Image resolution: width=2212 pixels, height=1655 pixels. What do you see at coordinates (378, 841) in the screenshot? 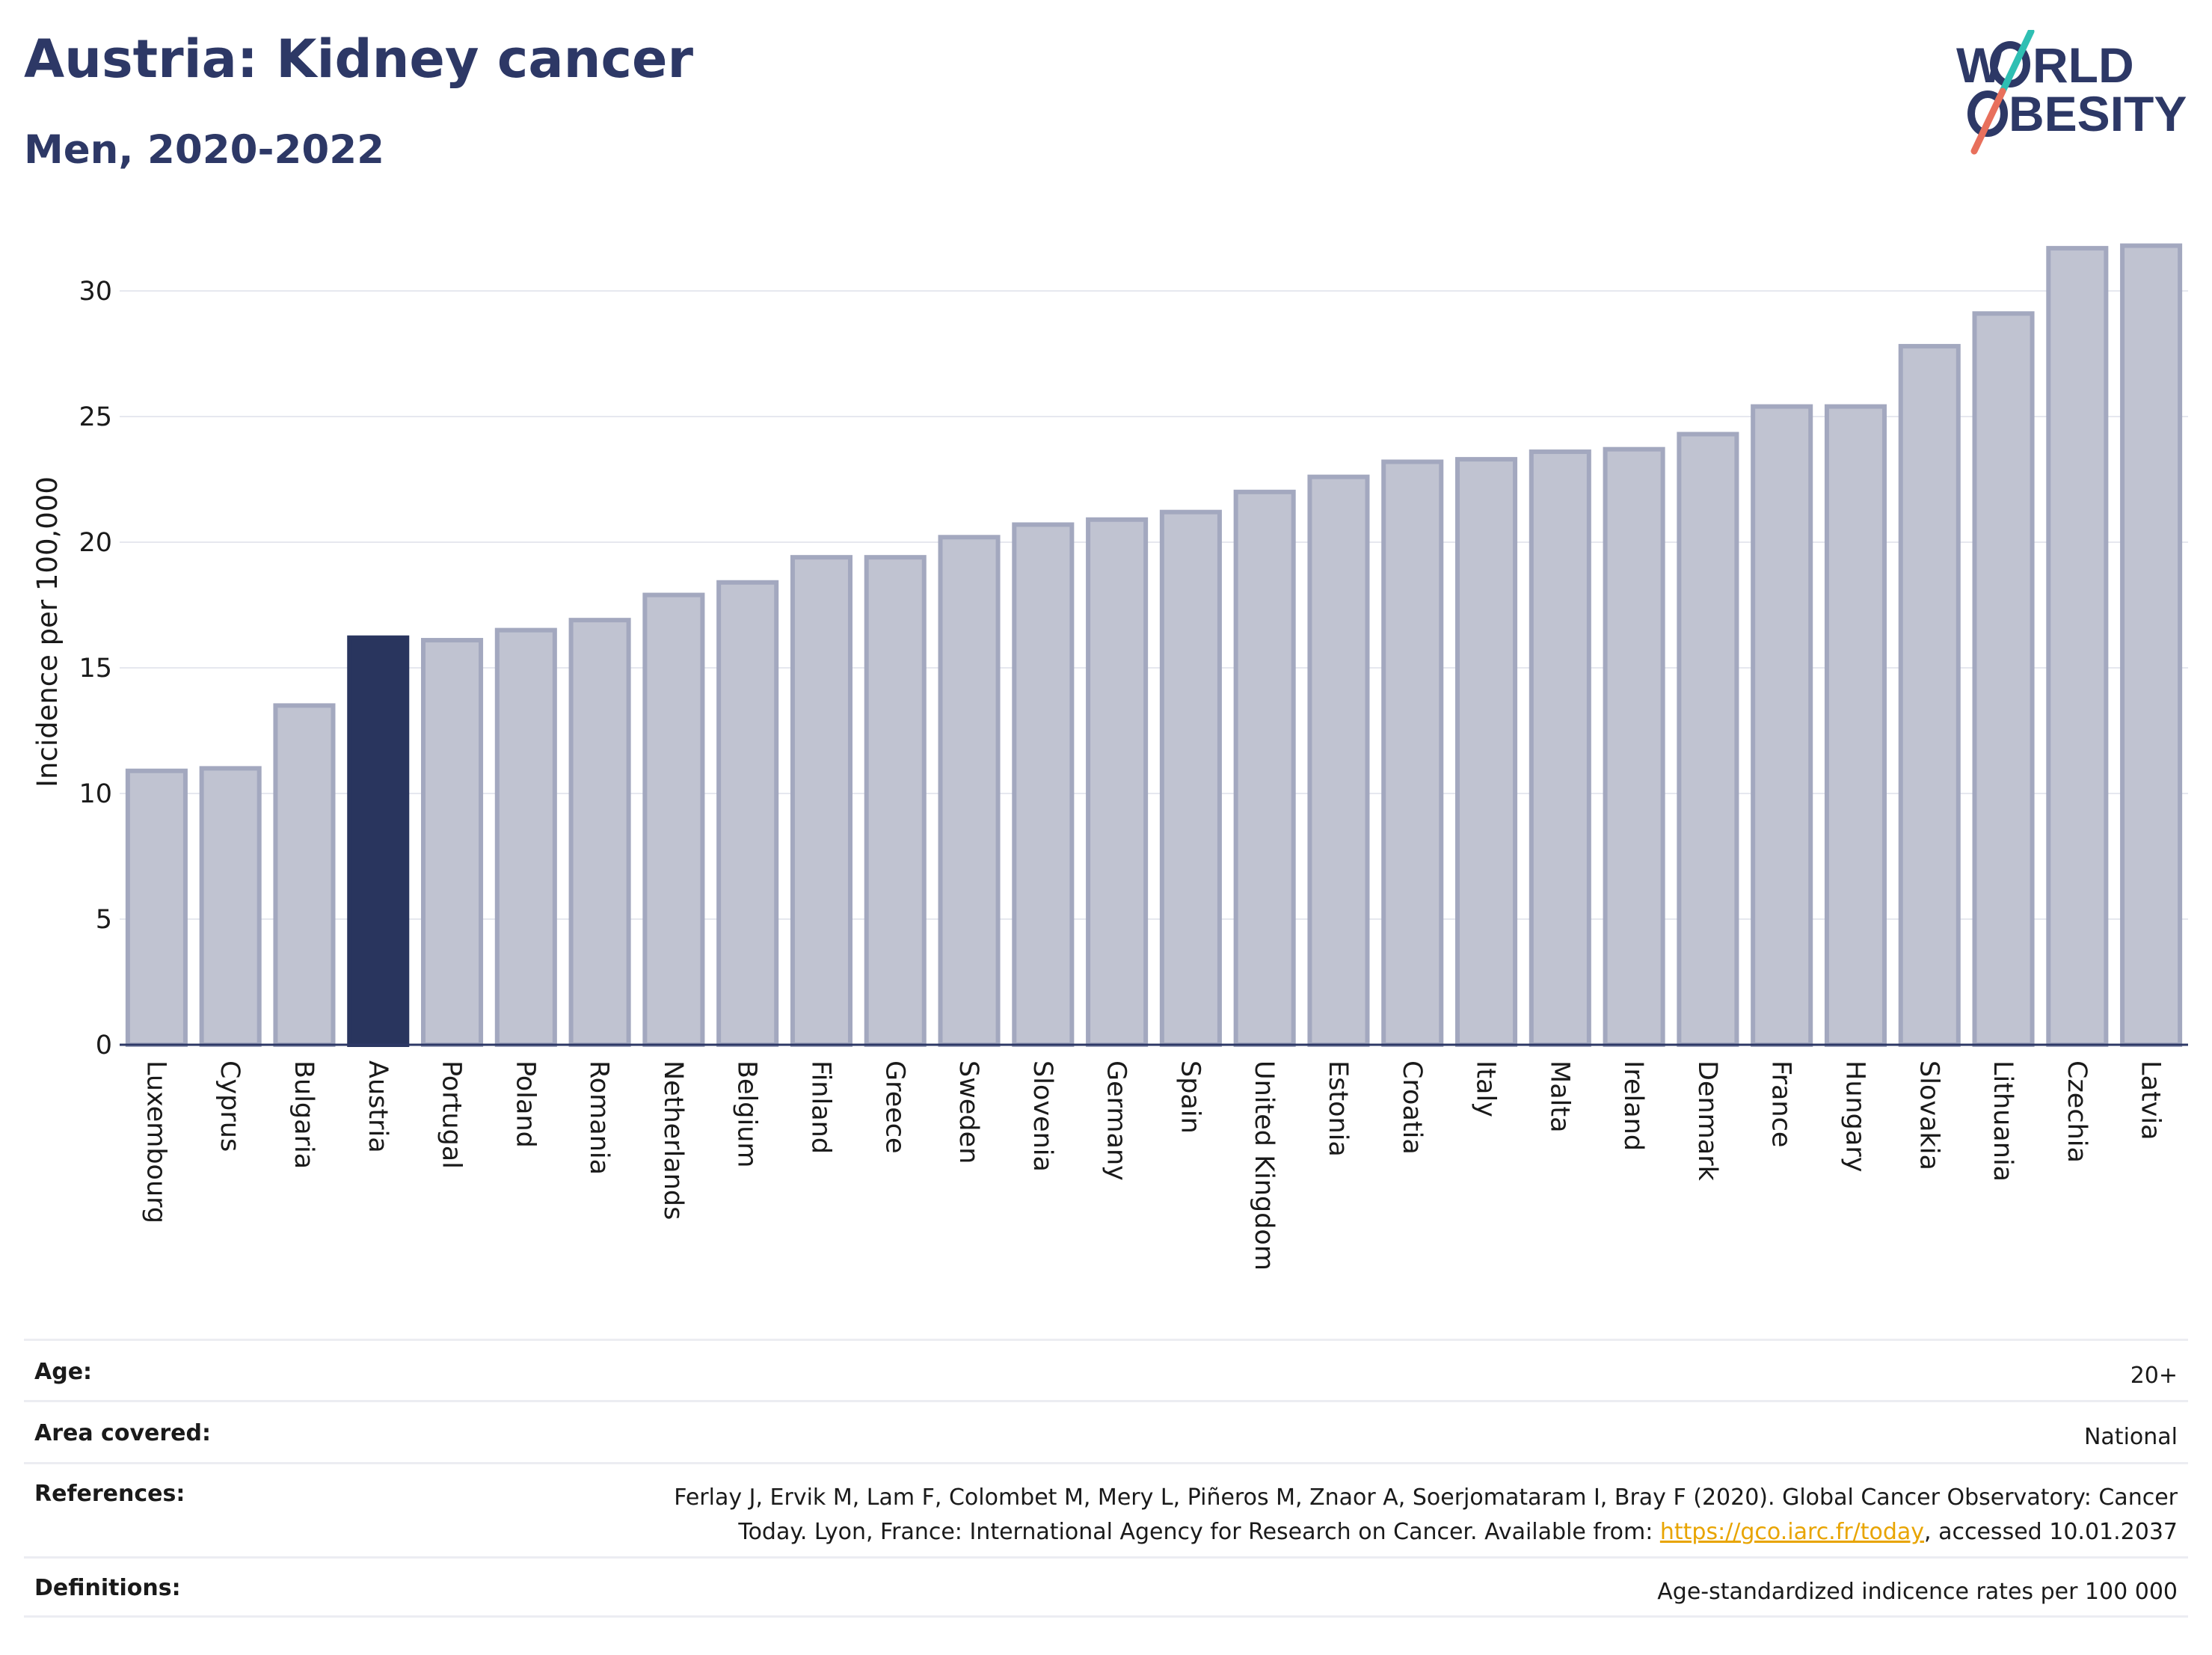
I see `bar-austria` at bounding box center [378, 841].